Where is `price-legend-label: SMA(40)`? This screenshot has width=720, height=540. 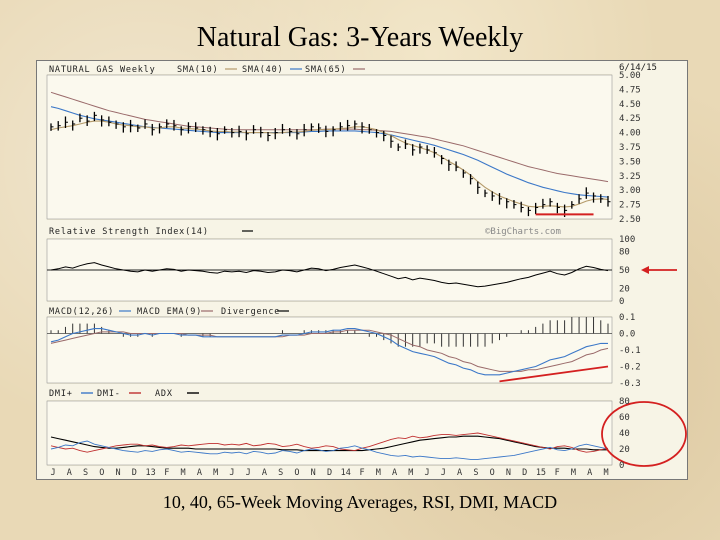
price-legend-label: SMA(40) is located at coordinates (262, 70).